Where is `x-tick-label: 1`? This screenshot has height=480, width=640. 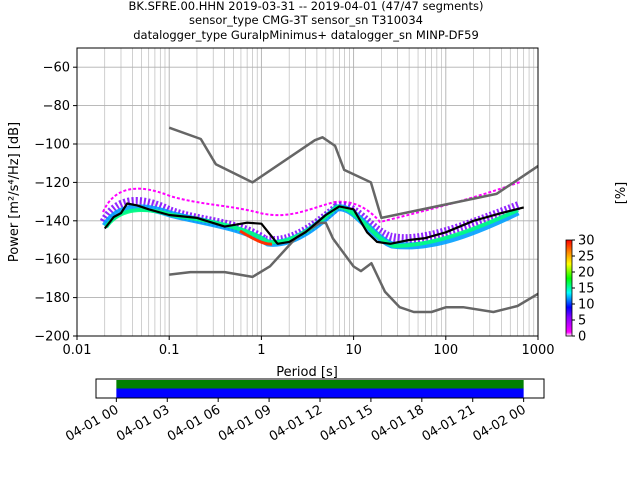
x-tick-label: 1 is located at coordinates (261, 350).